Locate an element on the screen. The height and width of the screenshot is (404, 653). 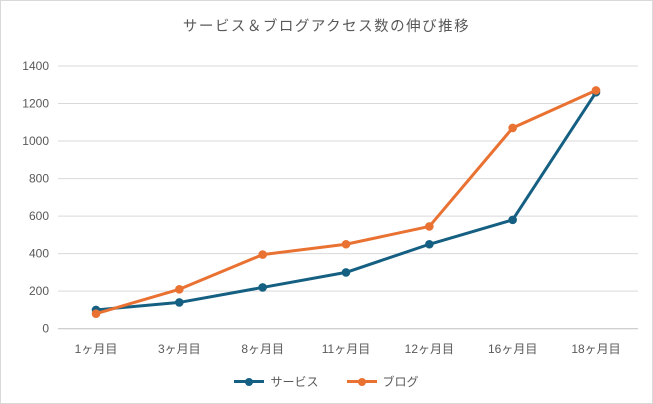
y-tick-label: 1400 is located at coordinates (35, 66).